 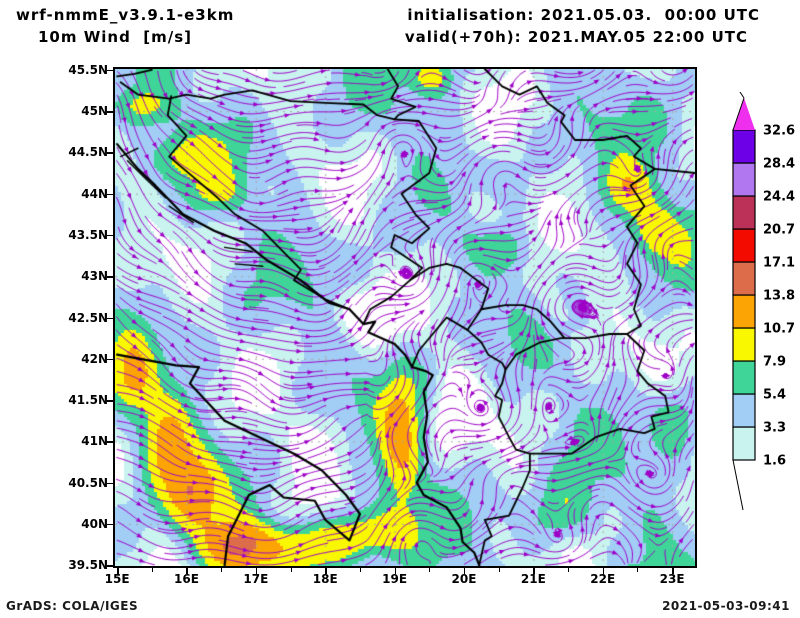 I want to click on colorbar: 32.6 28.4 24.4 20.7 17.1 13.8 10.7 7.9 5.4 3.3 1.6, so click(x=763, y=306).